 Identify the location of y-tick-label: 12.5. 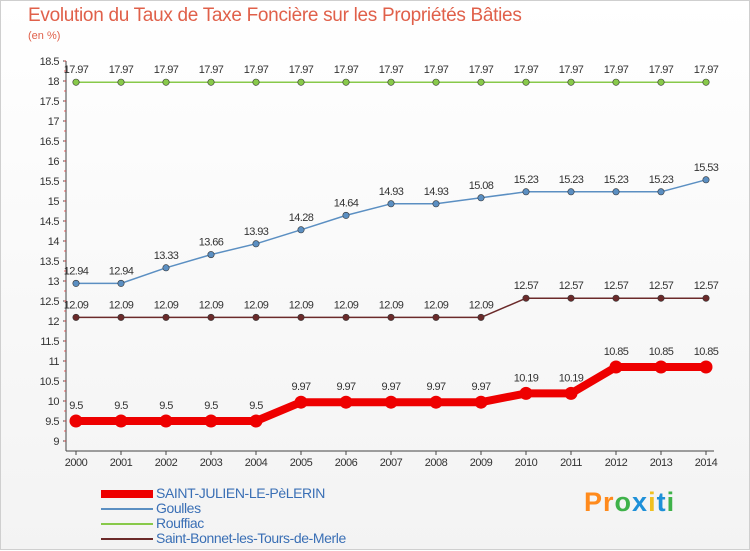
(50, 302).